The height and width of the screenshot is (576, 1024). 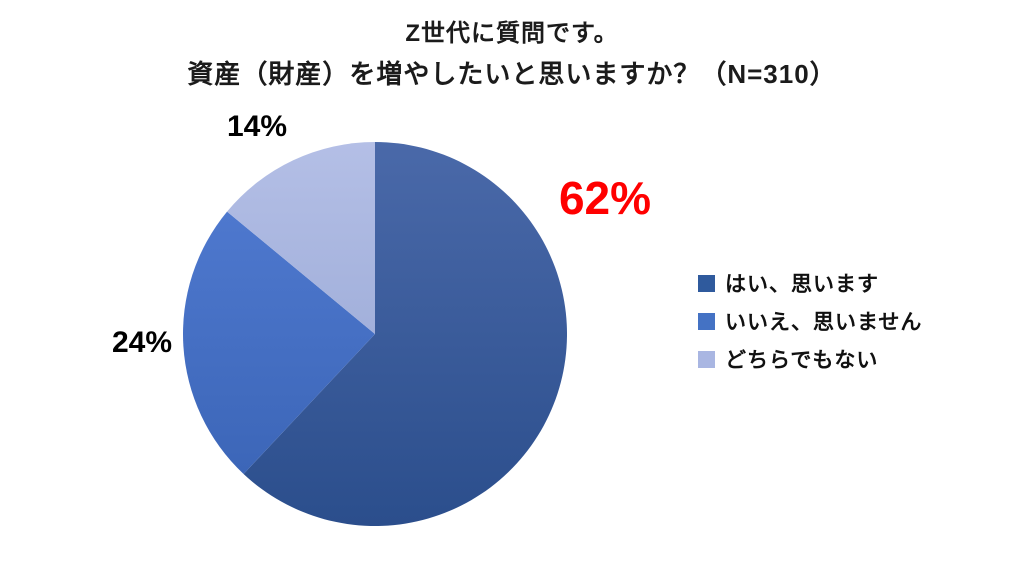 I want to click on data-label-yes: 62%, so click(x=605, y=198).